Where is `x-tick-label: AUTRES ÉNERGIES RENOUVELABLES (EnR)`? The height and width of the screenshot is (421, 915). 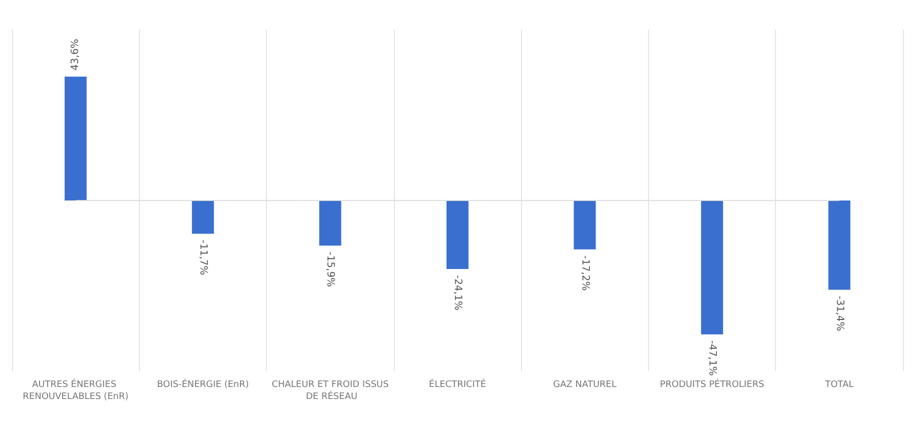 x-tick-label: AUTRES ÉNERGIES RENOUVELABLES (EnR) is located at coordinates (75, 390).